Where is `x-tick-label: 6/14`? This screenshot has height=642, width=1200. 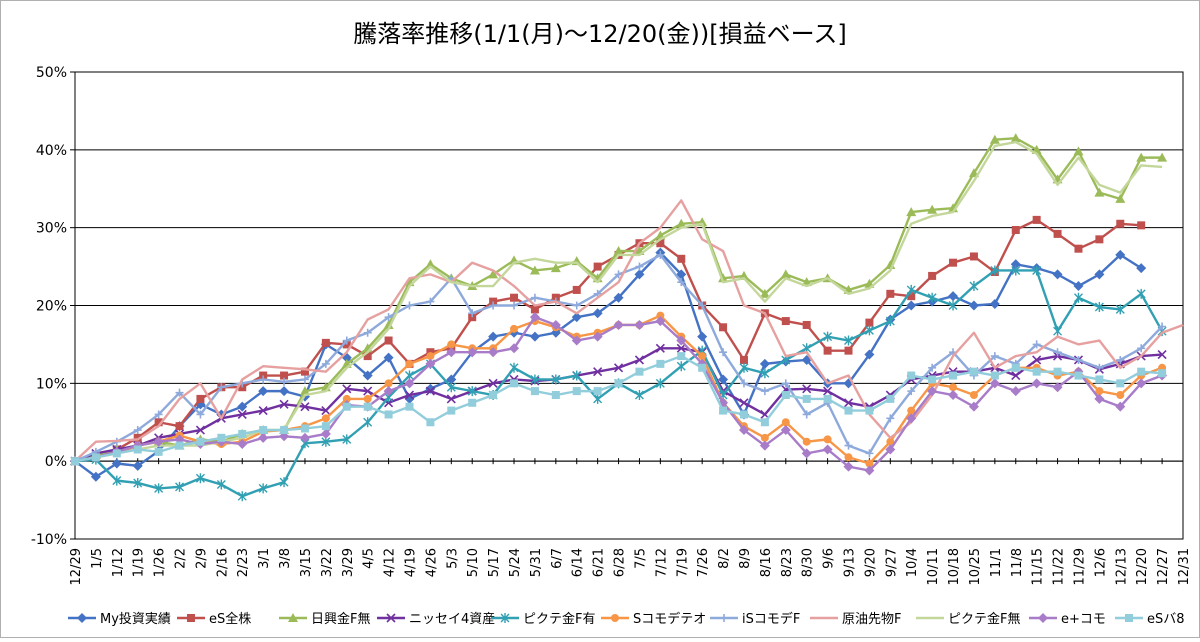 x-tick-label: 6/14 is located at coordinates (578, 562).